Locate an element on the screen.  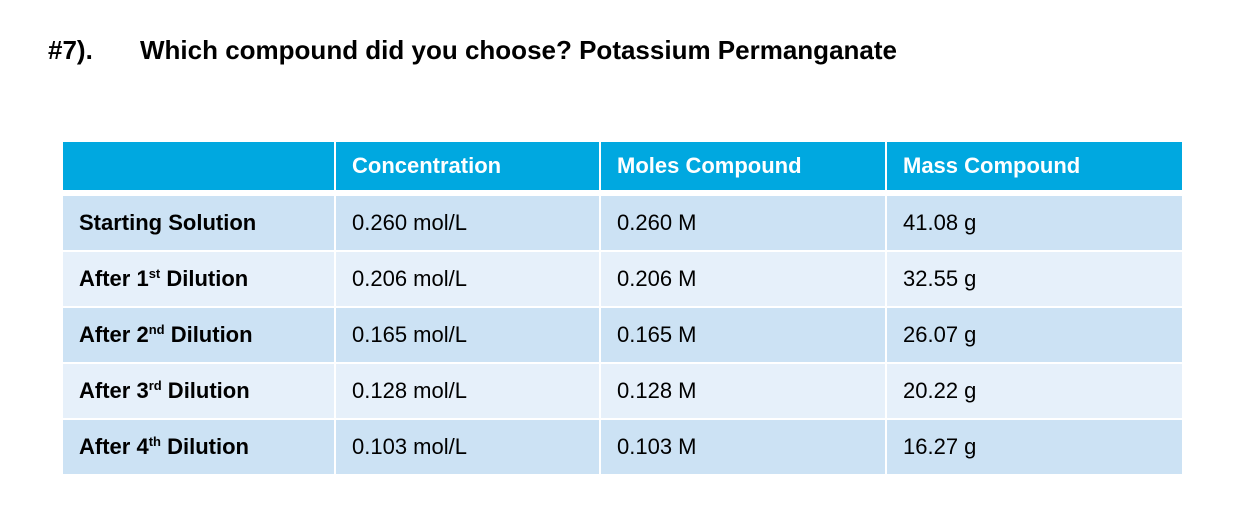
header-moles-compound: Moles Compound is located at coordinates (744, 169).